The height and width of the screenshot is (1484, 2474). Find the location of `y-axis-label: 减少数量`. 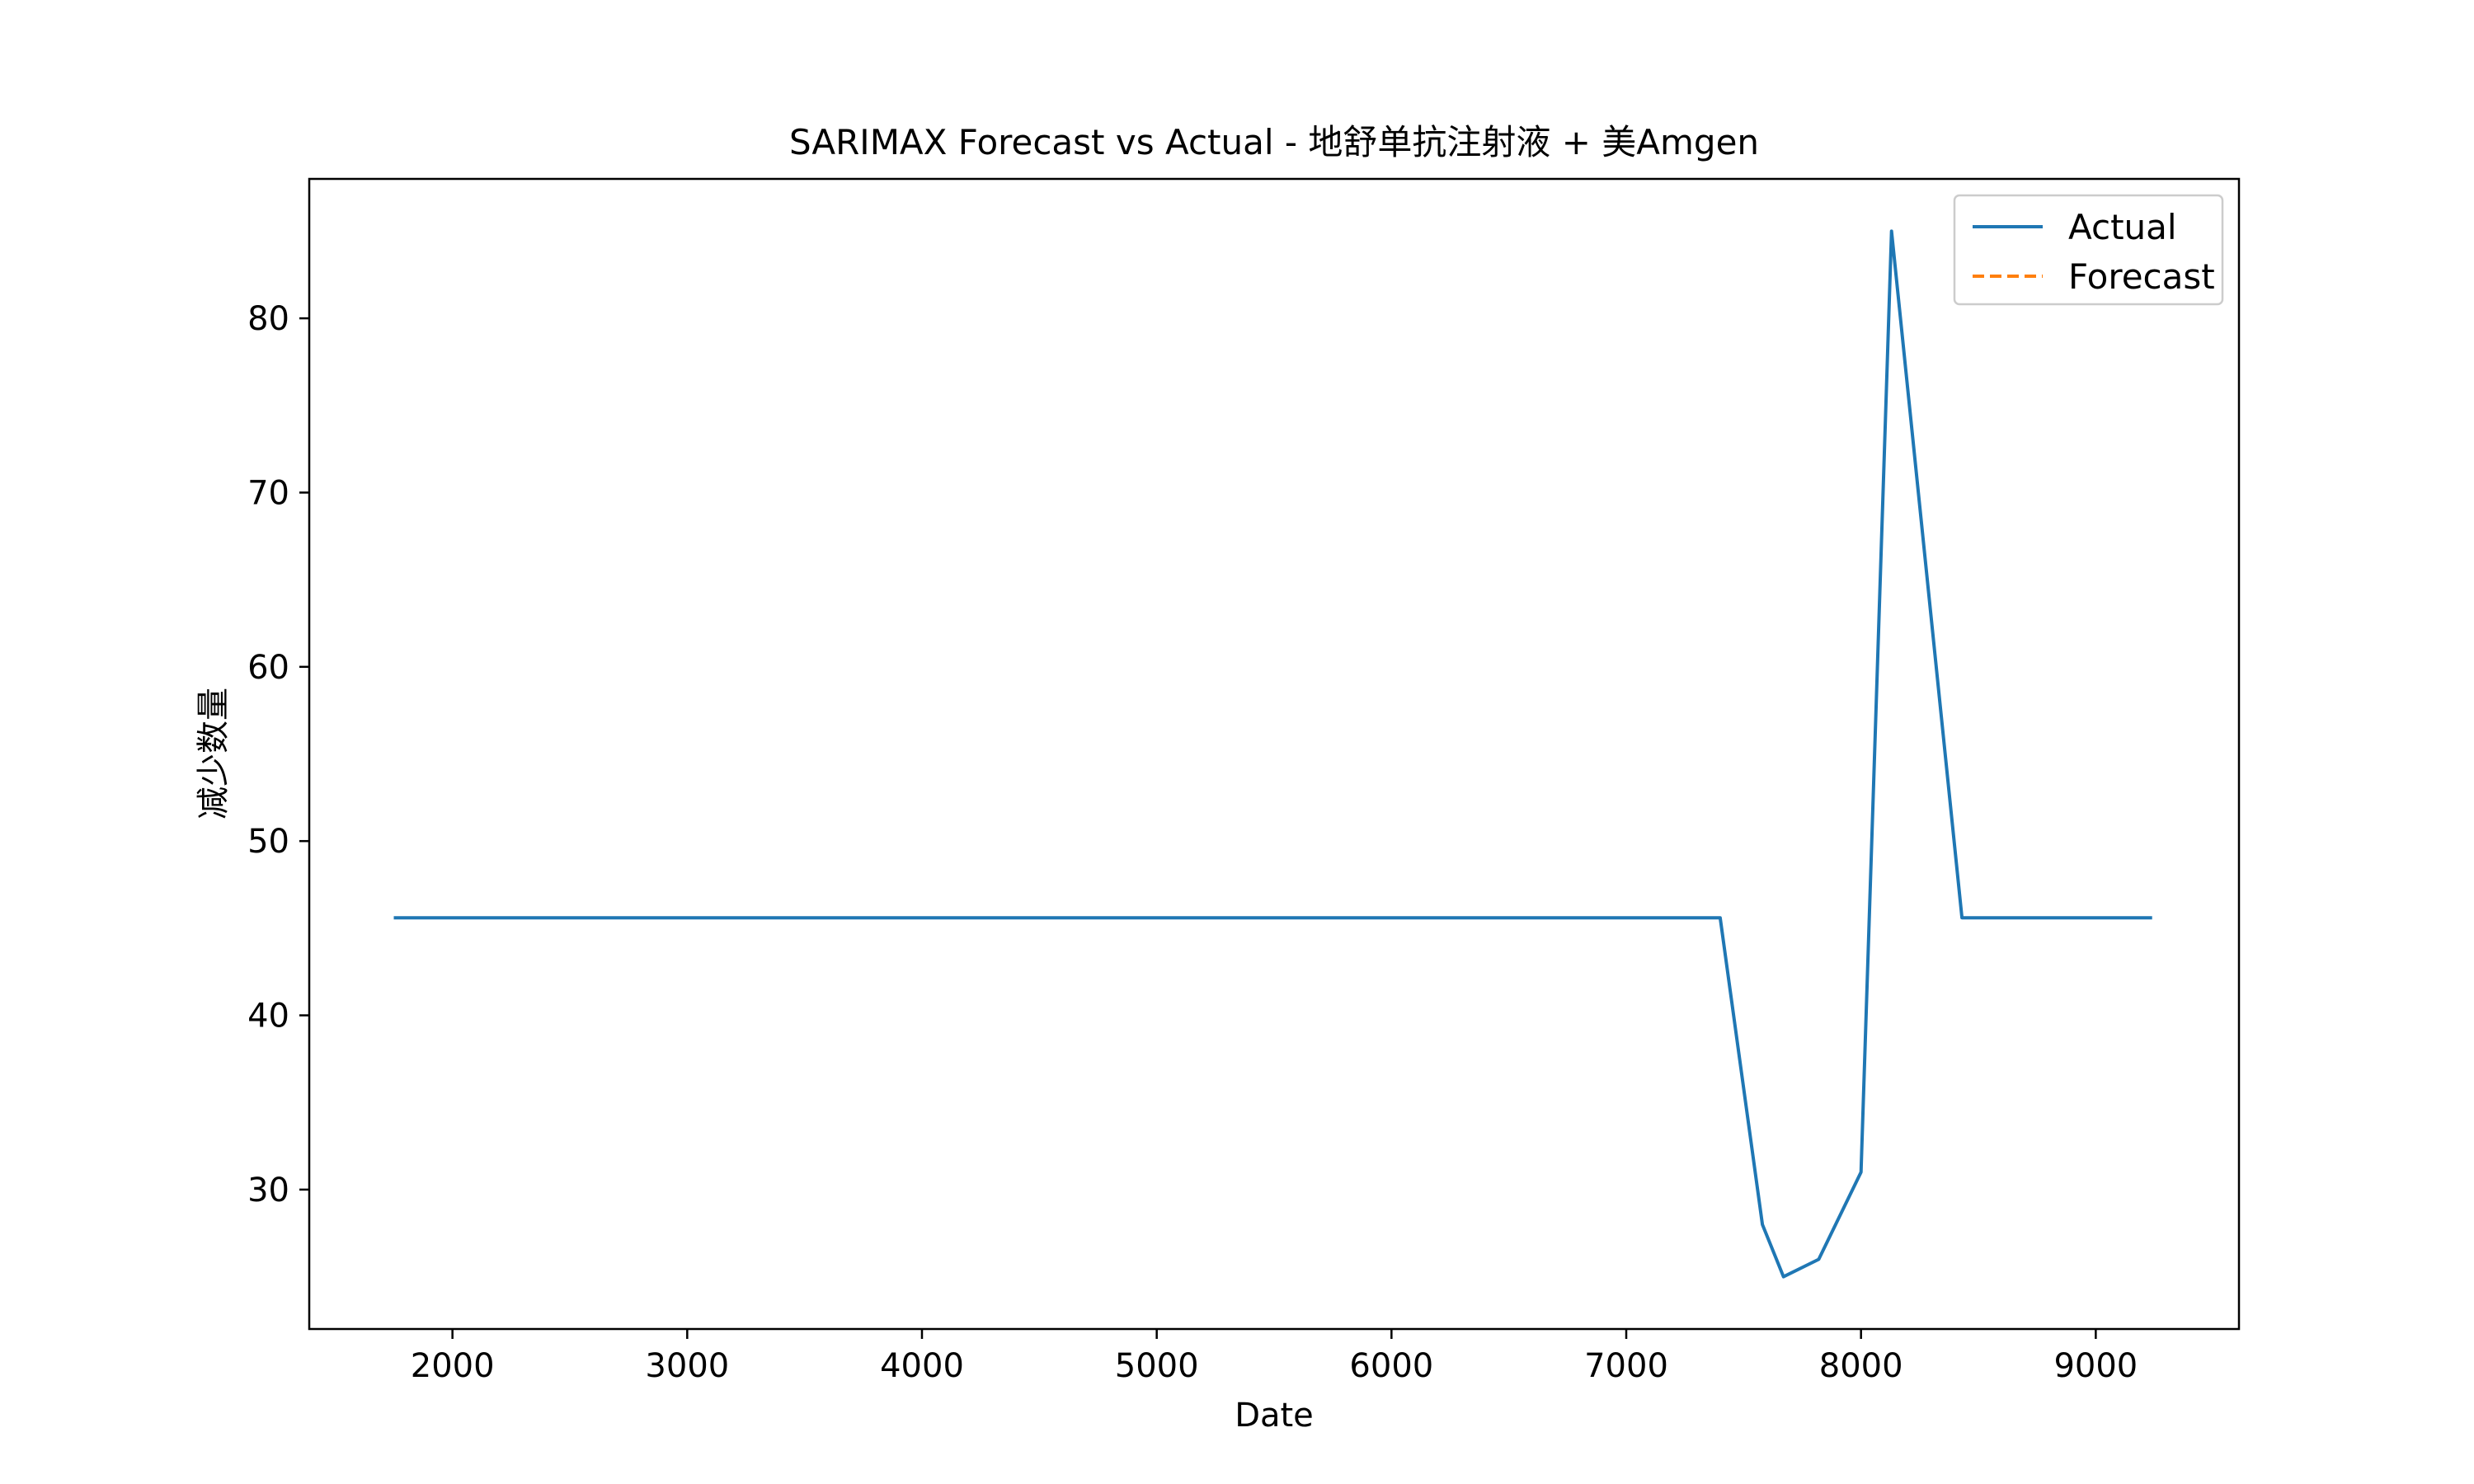

y-axis-label: 减少数量 is located at coordinates (214, 753).